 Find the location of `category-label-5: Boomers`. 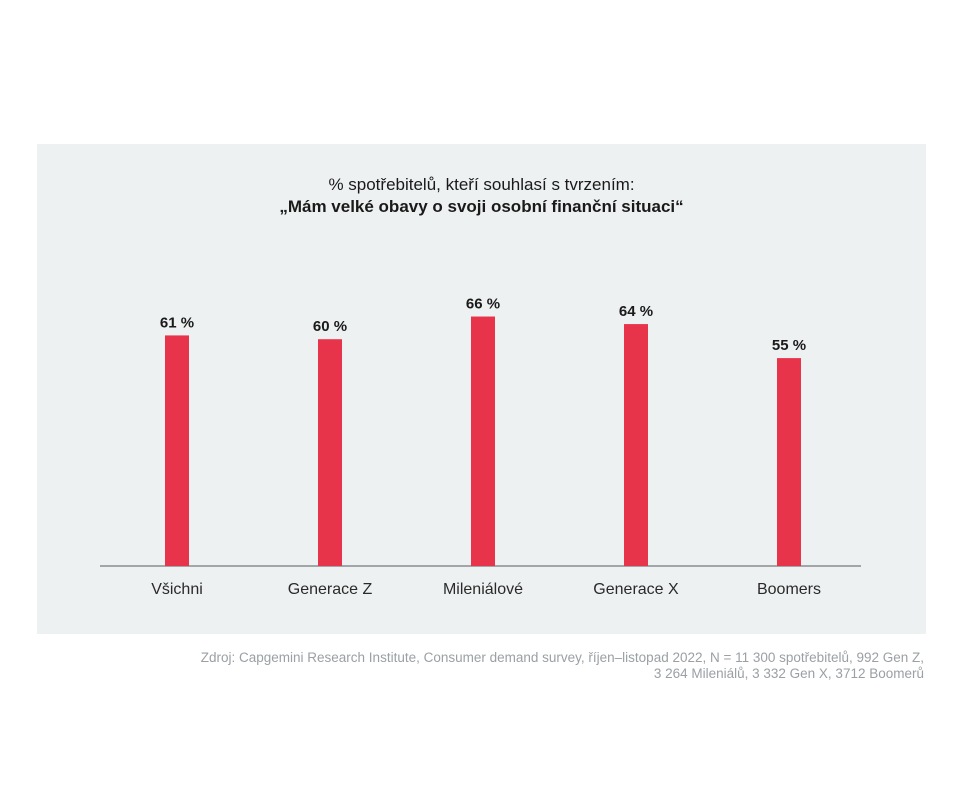

category-label-5: Boomers is located at coordinates (789, 589).